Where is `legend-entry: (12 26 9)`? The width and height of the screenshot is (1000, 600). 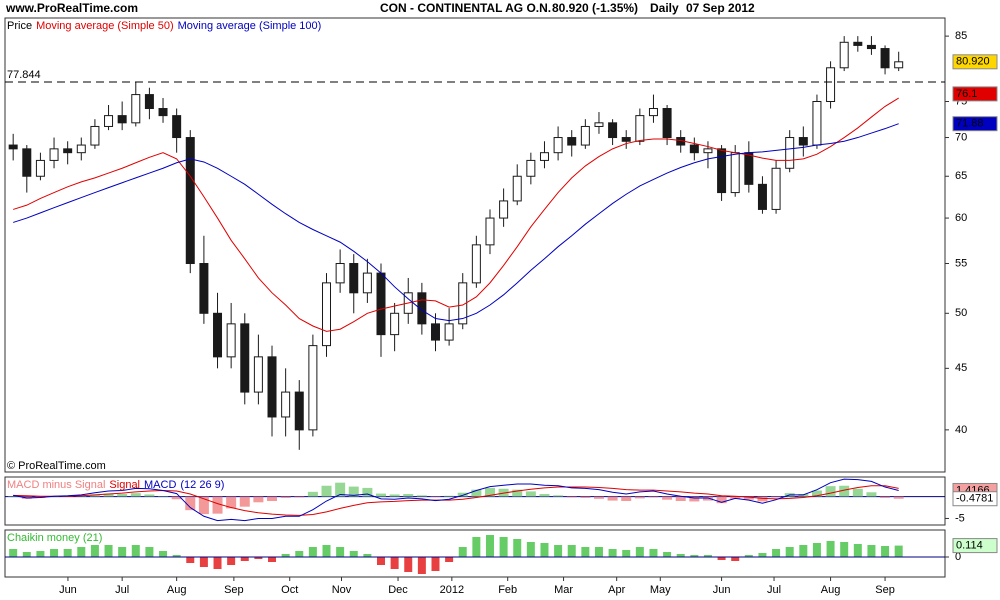
legend-entry: (12 26 9) is located at coordinates (202, 485).